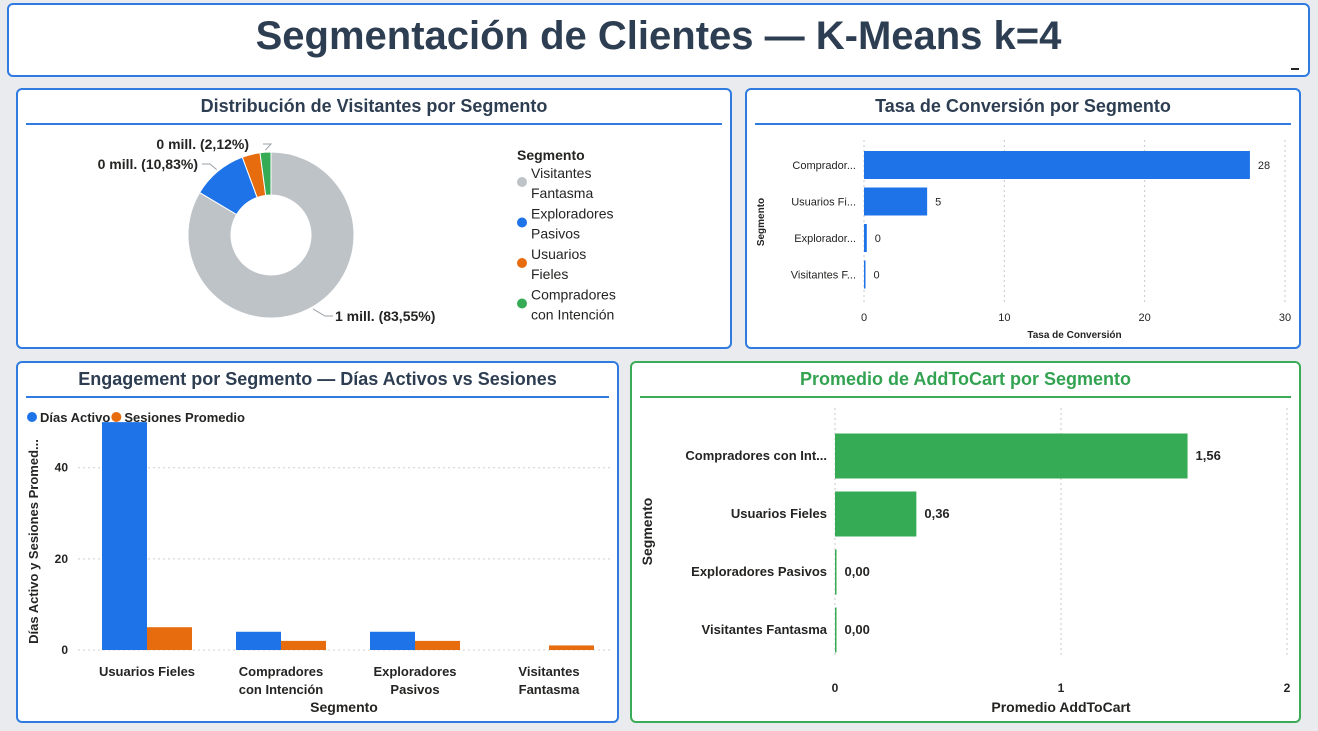 The height and width of the screenshot is (731, 1318). Describe the element at coordinates (414, 689) in the screenshot. I see `x-category-label: Pasivos` at that location.